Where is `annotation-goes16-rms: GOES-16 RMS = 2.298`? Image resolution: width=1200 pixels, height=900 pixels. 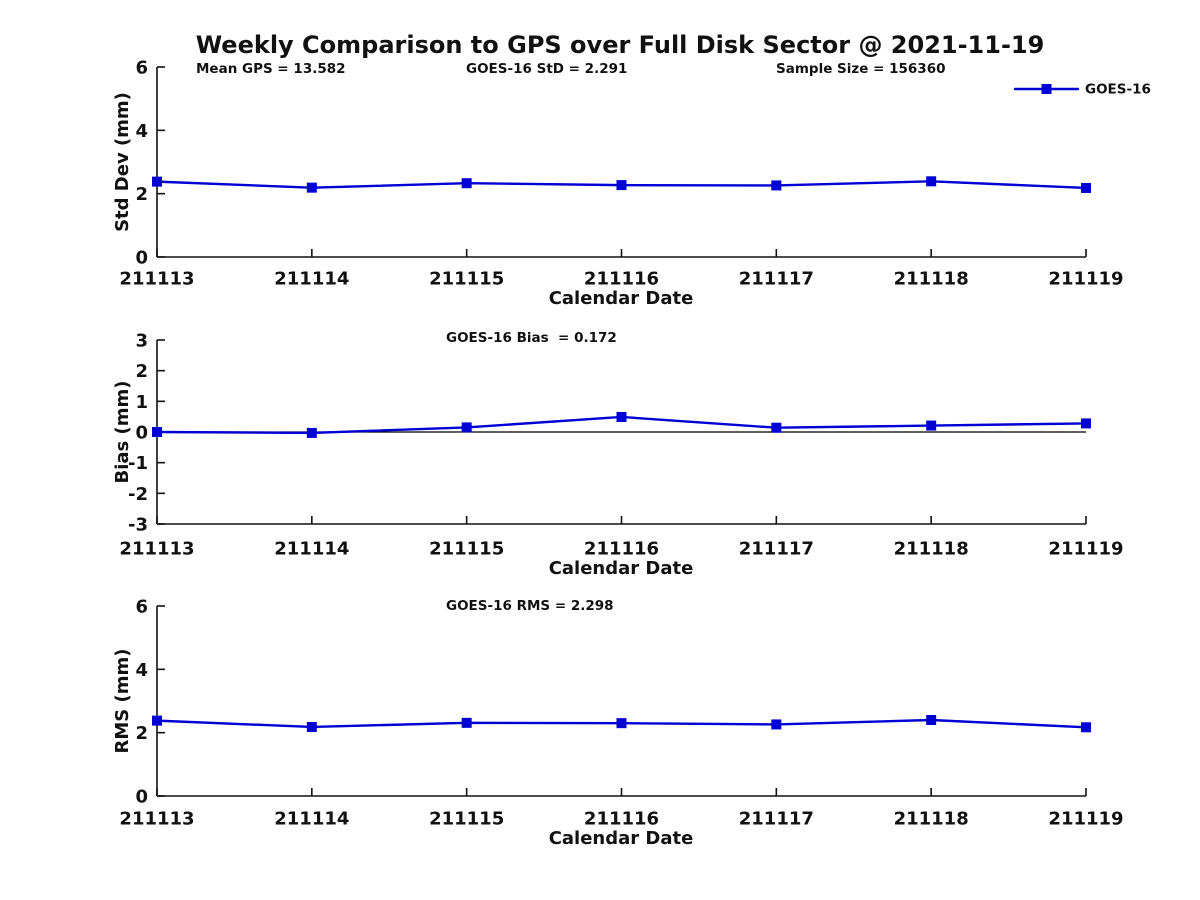 annotation-goes16-rms: GOES-16 RMS = 2.298 is located at coordinates (530, 606).